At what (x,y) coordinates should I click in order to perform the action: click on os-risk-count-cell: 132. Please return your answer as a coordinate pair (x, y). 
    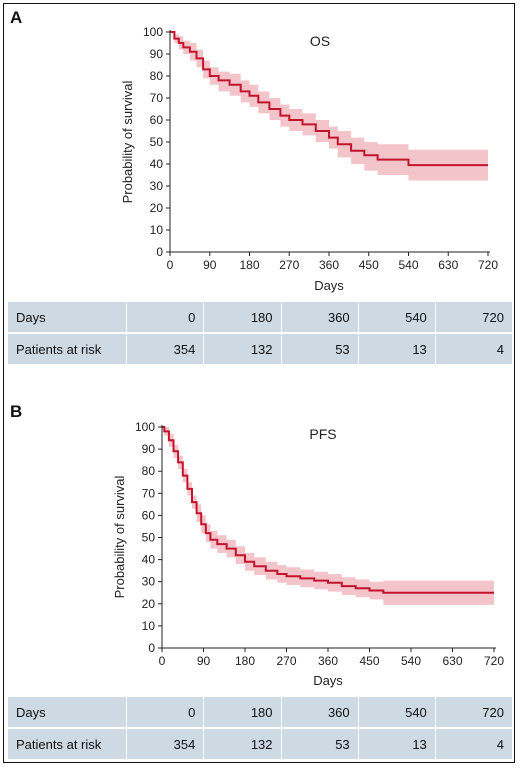
    Looking at the image, I should click on (243, 350).